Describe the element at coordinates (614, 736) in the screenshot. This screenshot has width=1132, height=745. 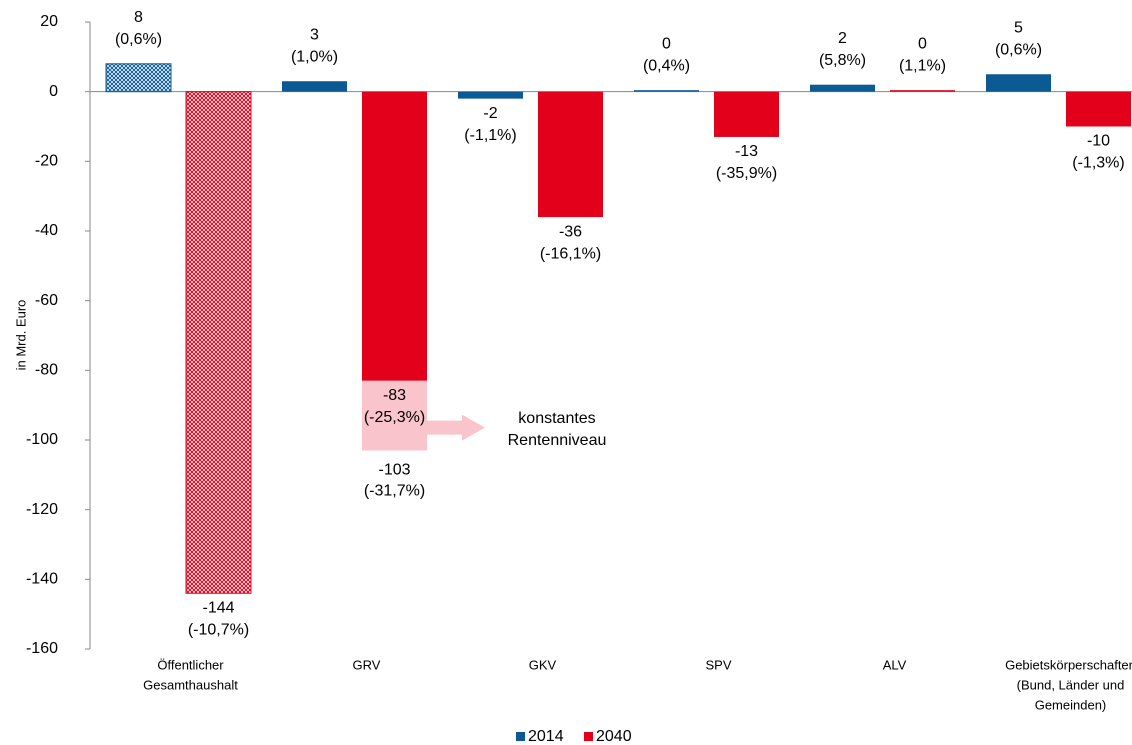
I see `legend-label: 2040` at that location.